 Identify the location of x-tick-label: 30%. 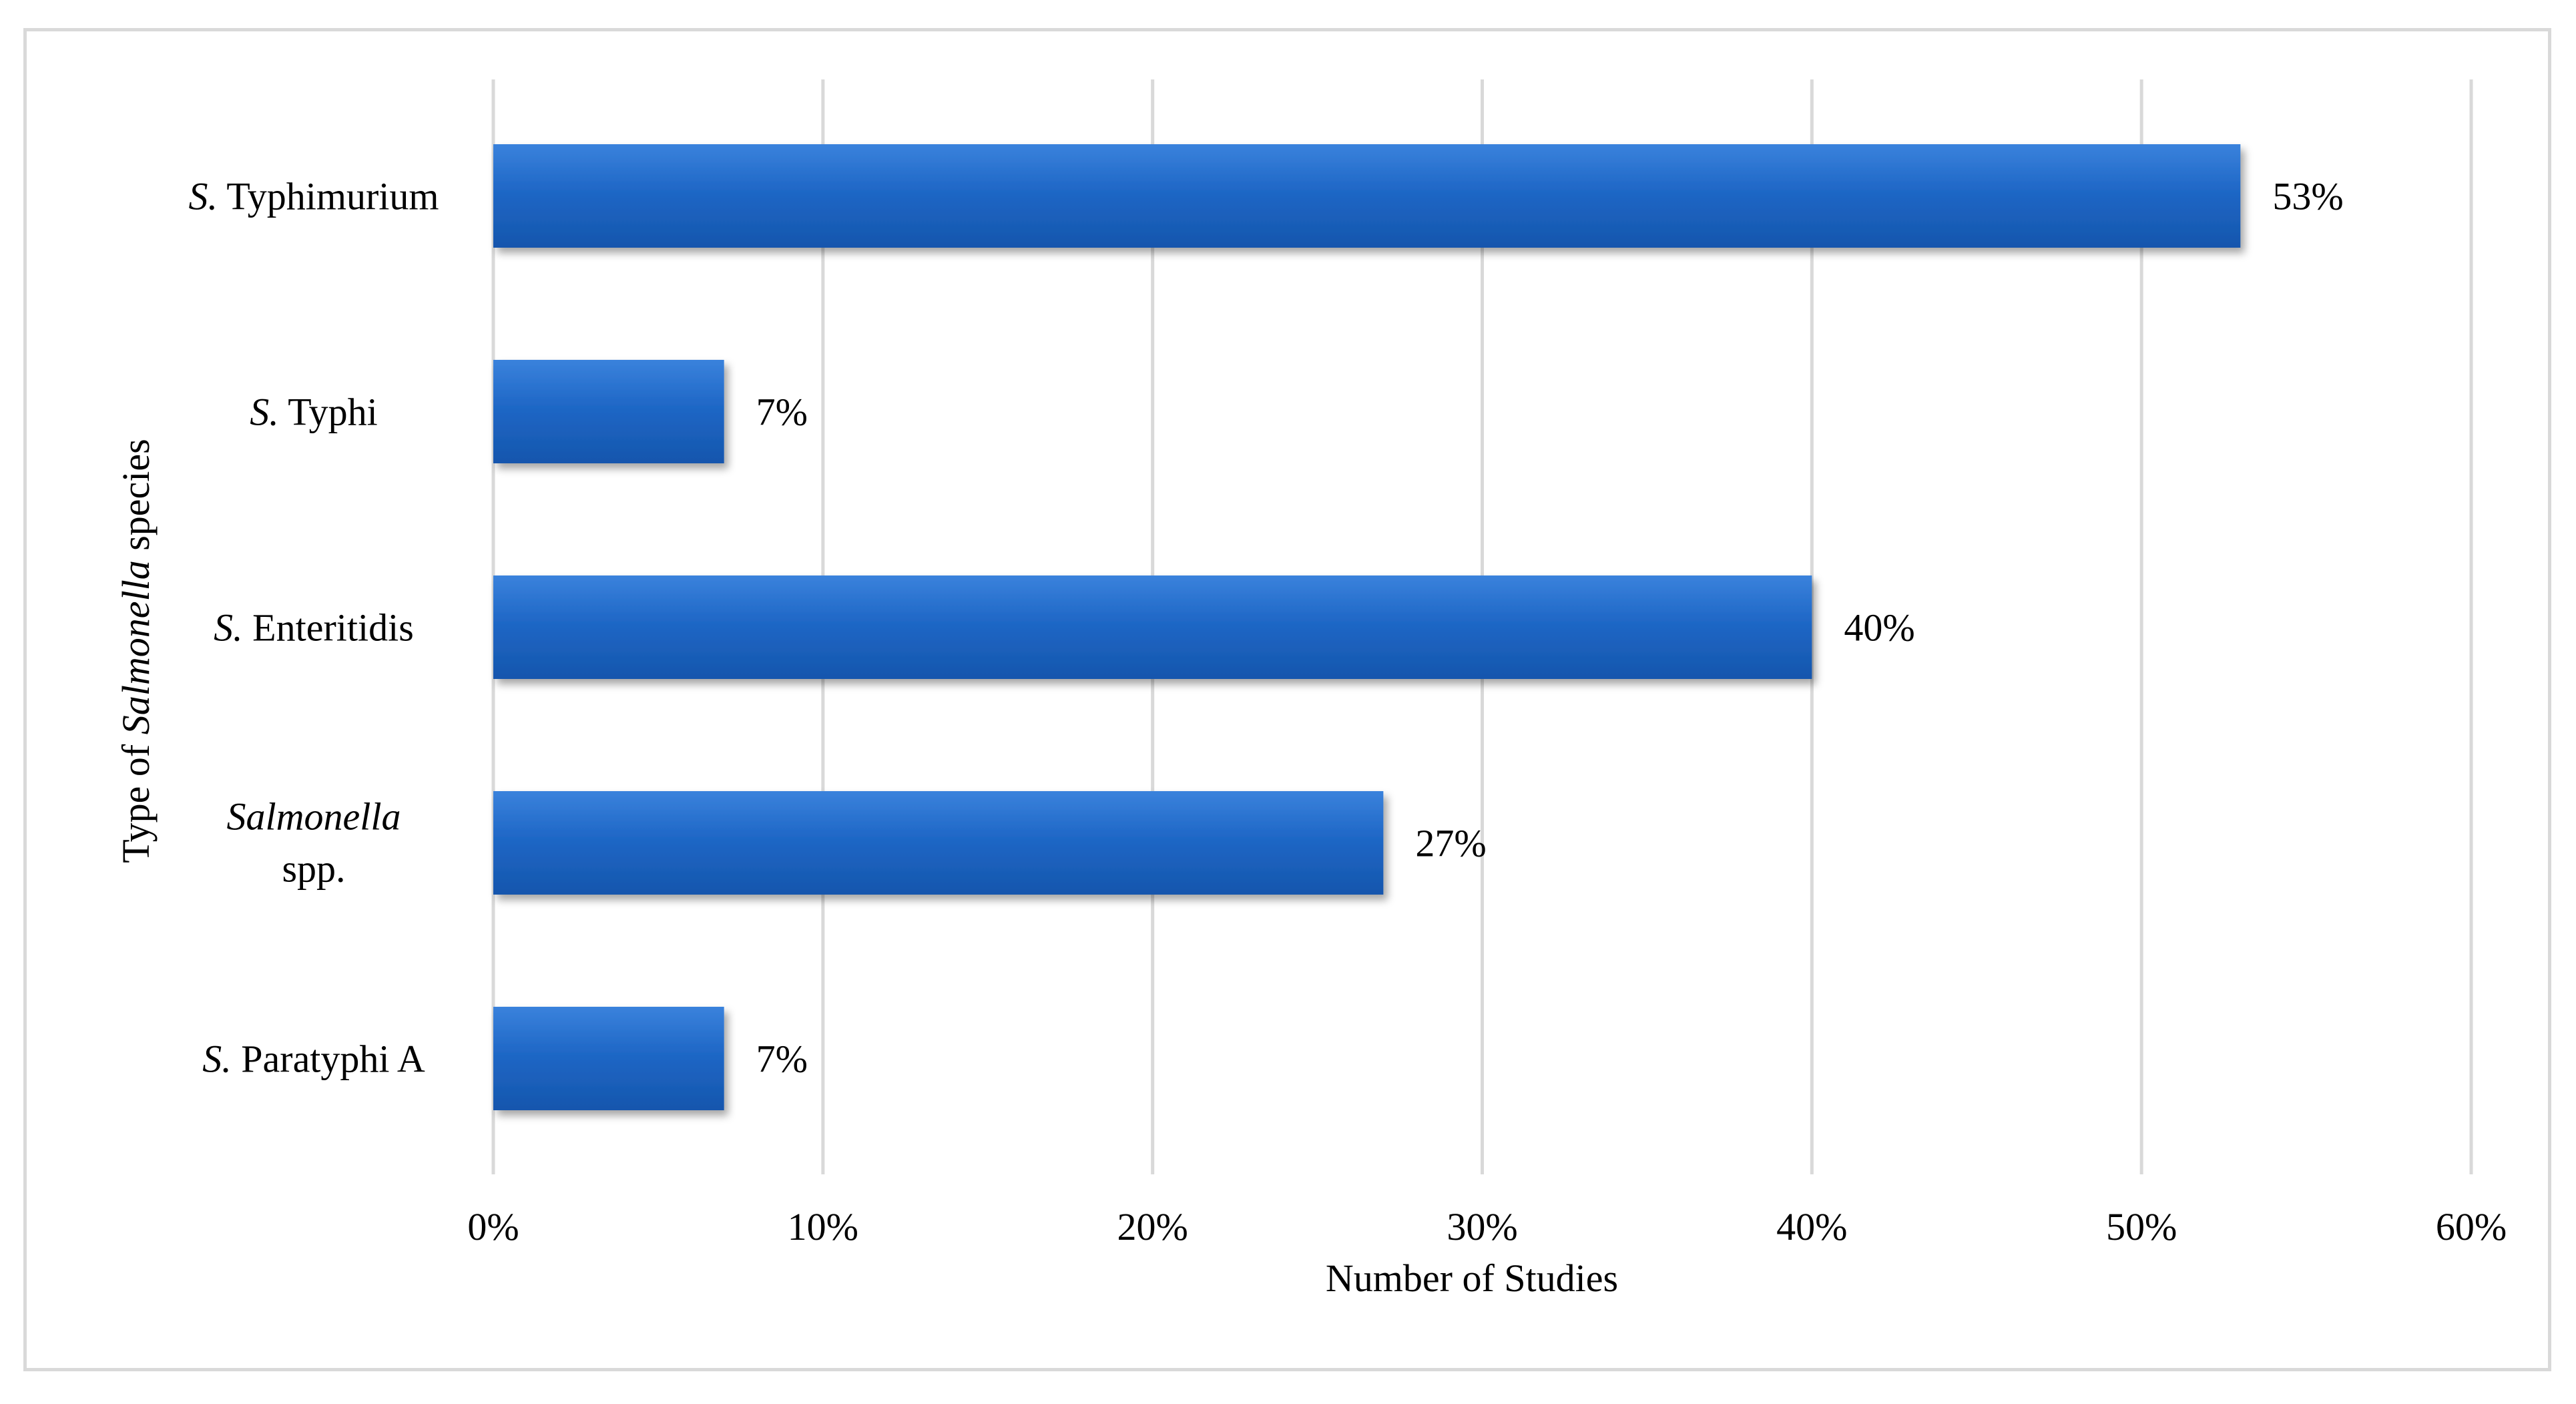
(1482, 1226).